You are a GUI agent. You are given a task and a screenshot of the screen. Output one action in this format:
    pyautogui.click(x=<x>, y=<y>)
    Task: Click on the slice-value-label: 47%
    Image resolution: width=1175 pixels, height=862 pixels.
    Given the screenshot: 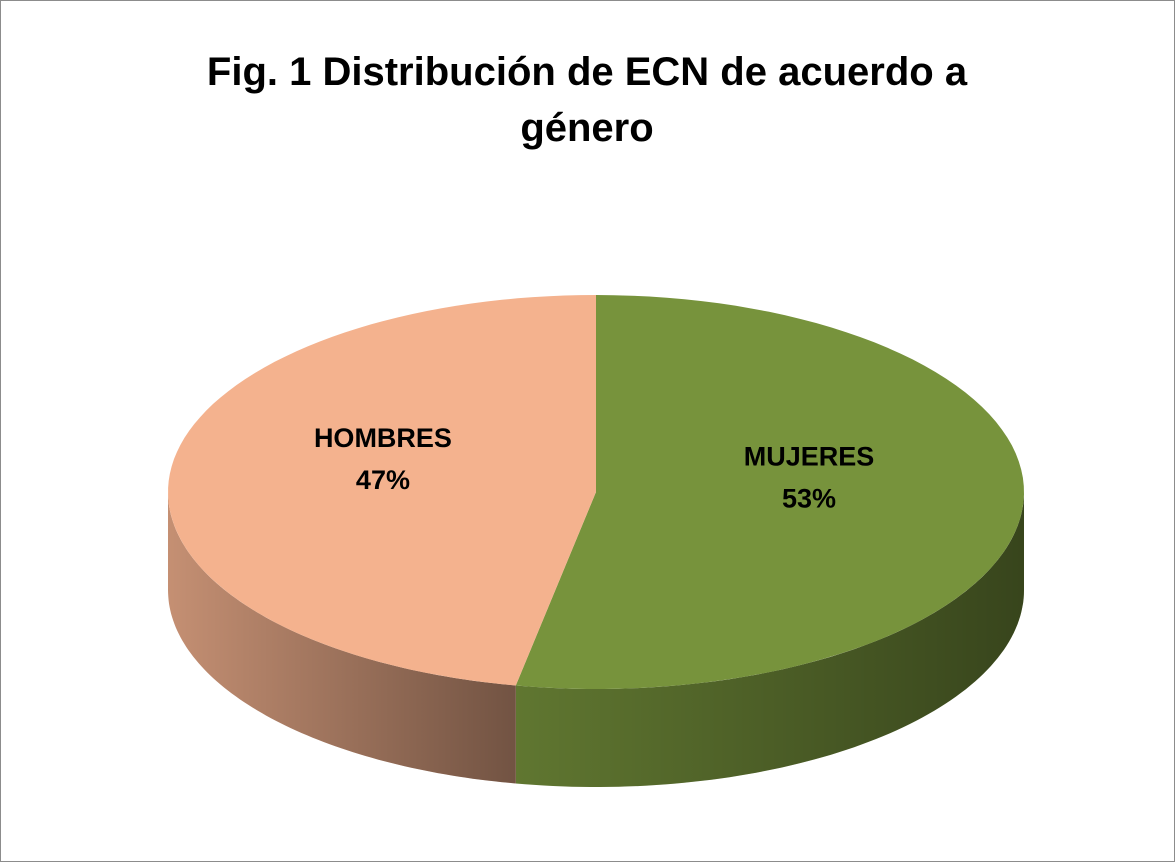 What is the action you would take?
    pyautogui.click(x=383, y=480)
    